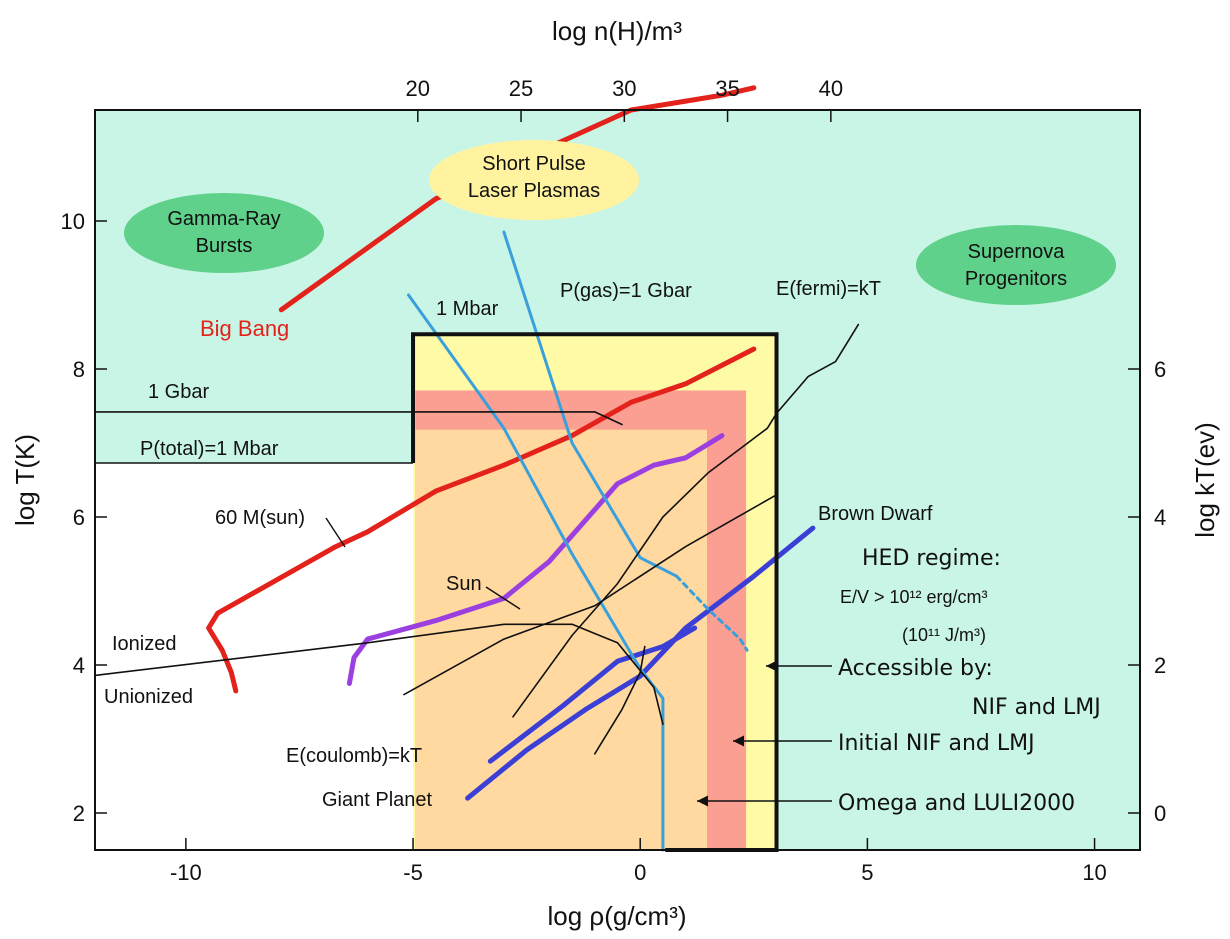 This screenshot has width=1230, height=939. What do you see at coordinates (590, 404) in the screenshot?
I see `pgas-line` at bounding box center [590, 404].